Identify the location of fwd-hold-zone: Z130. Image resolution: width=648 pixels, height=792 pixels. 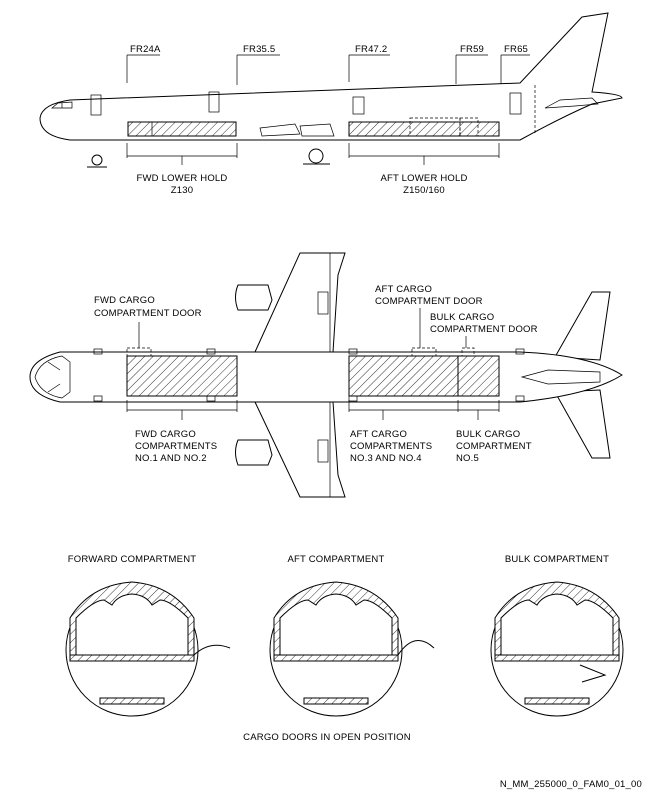
(182, 190).